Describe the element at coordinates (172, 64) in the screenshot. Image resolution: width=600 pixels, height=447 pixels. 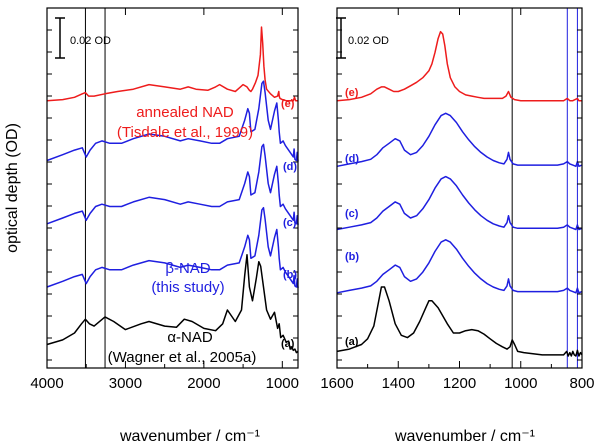
I see `left-series-e` at that location.